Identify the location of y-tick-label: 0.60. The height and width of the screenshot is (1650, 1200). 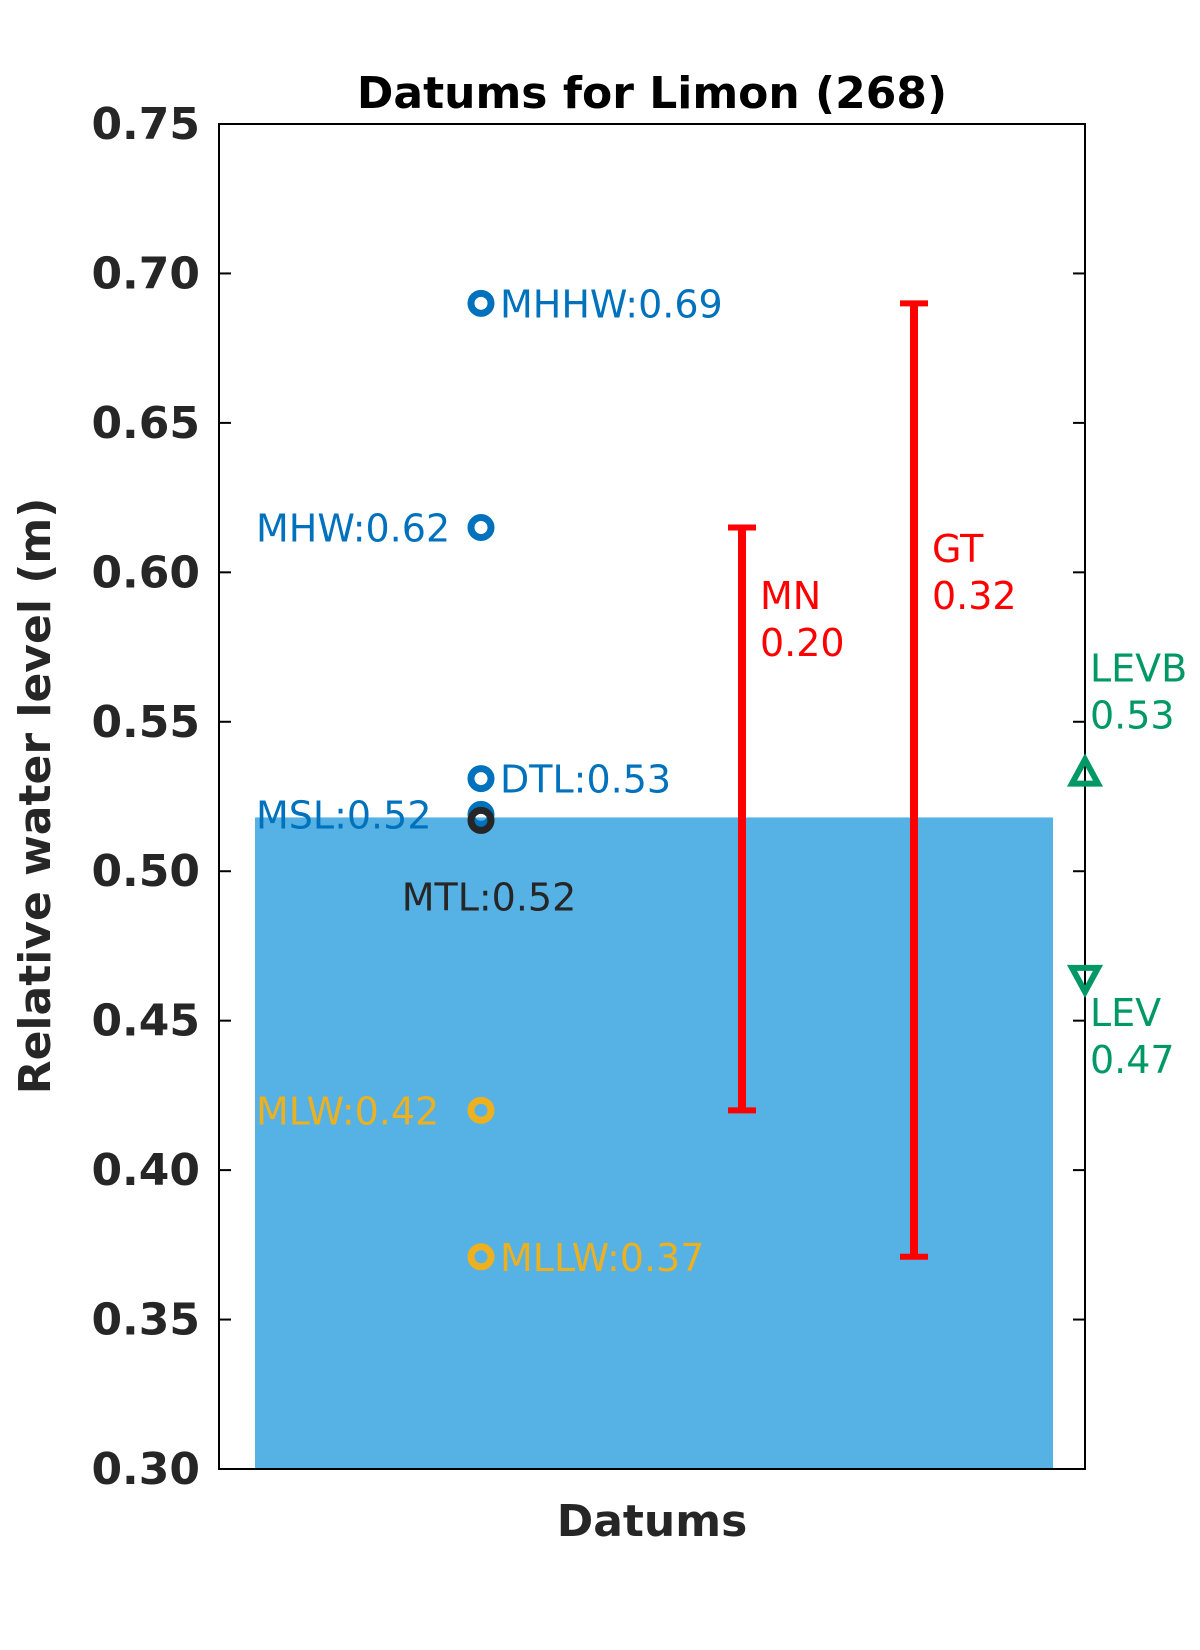
(145, 572).